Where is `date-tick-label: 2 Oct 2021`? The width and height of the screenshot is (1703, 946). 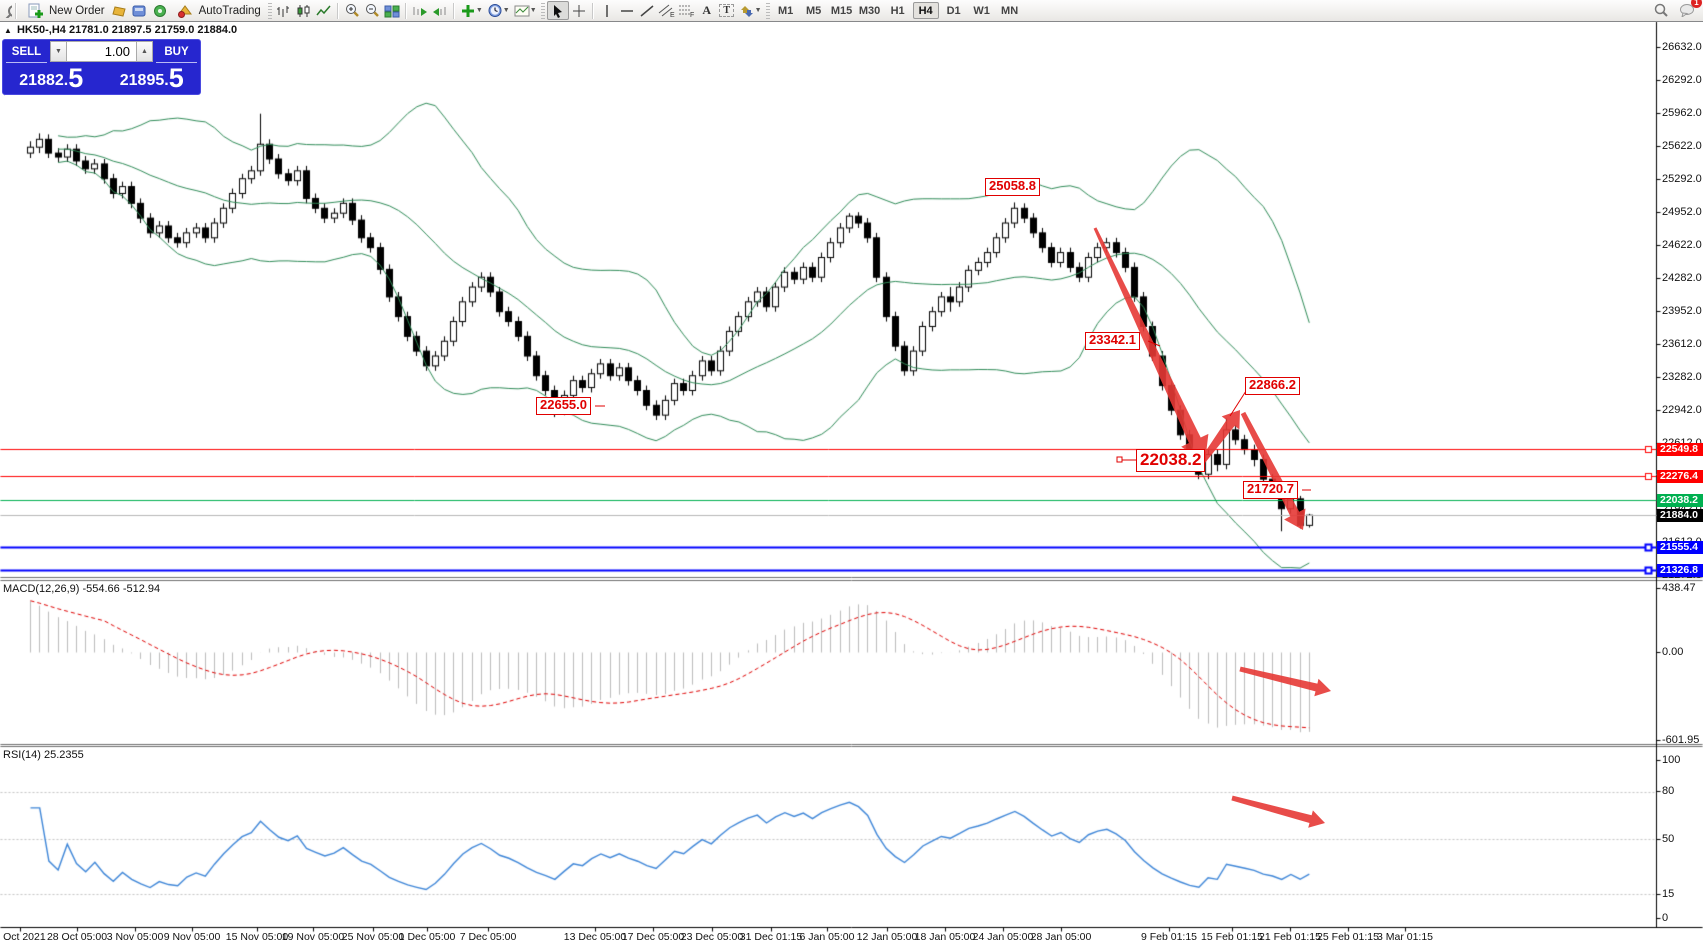
date-tick-label: 2 Oct 2021 is located at coordinates (23, 937).